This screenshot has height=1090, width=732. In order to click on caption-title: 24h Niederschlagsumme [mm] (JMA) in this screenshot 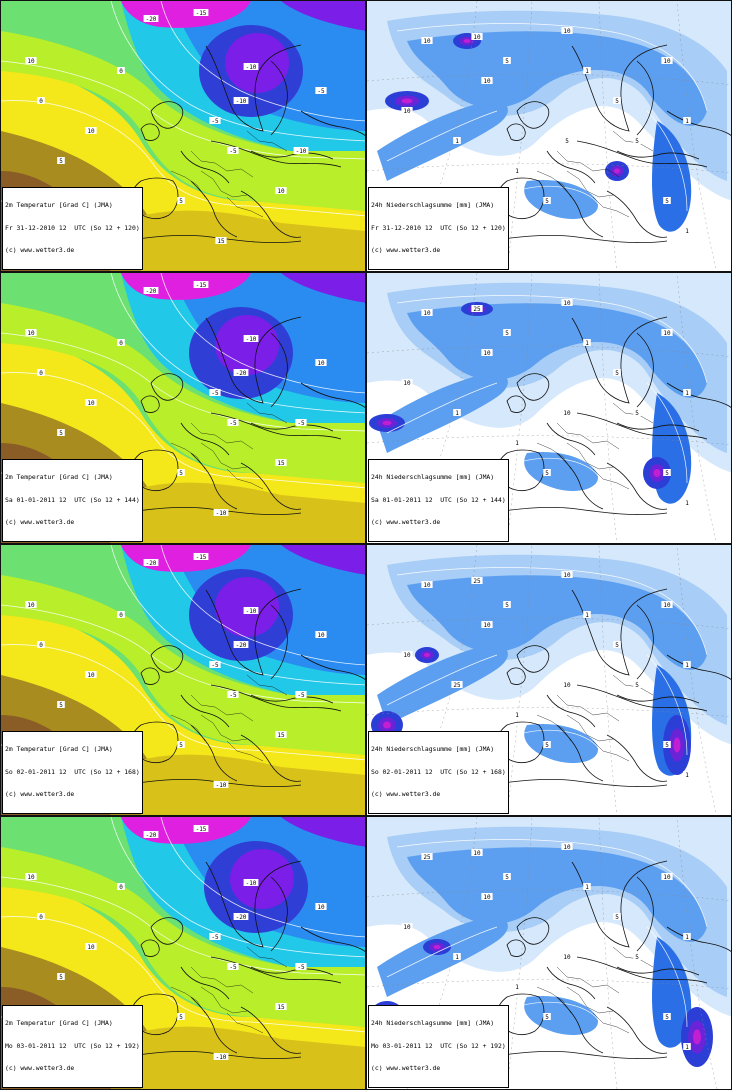, I will do `click(433, 749)`.